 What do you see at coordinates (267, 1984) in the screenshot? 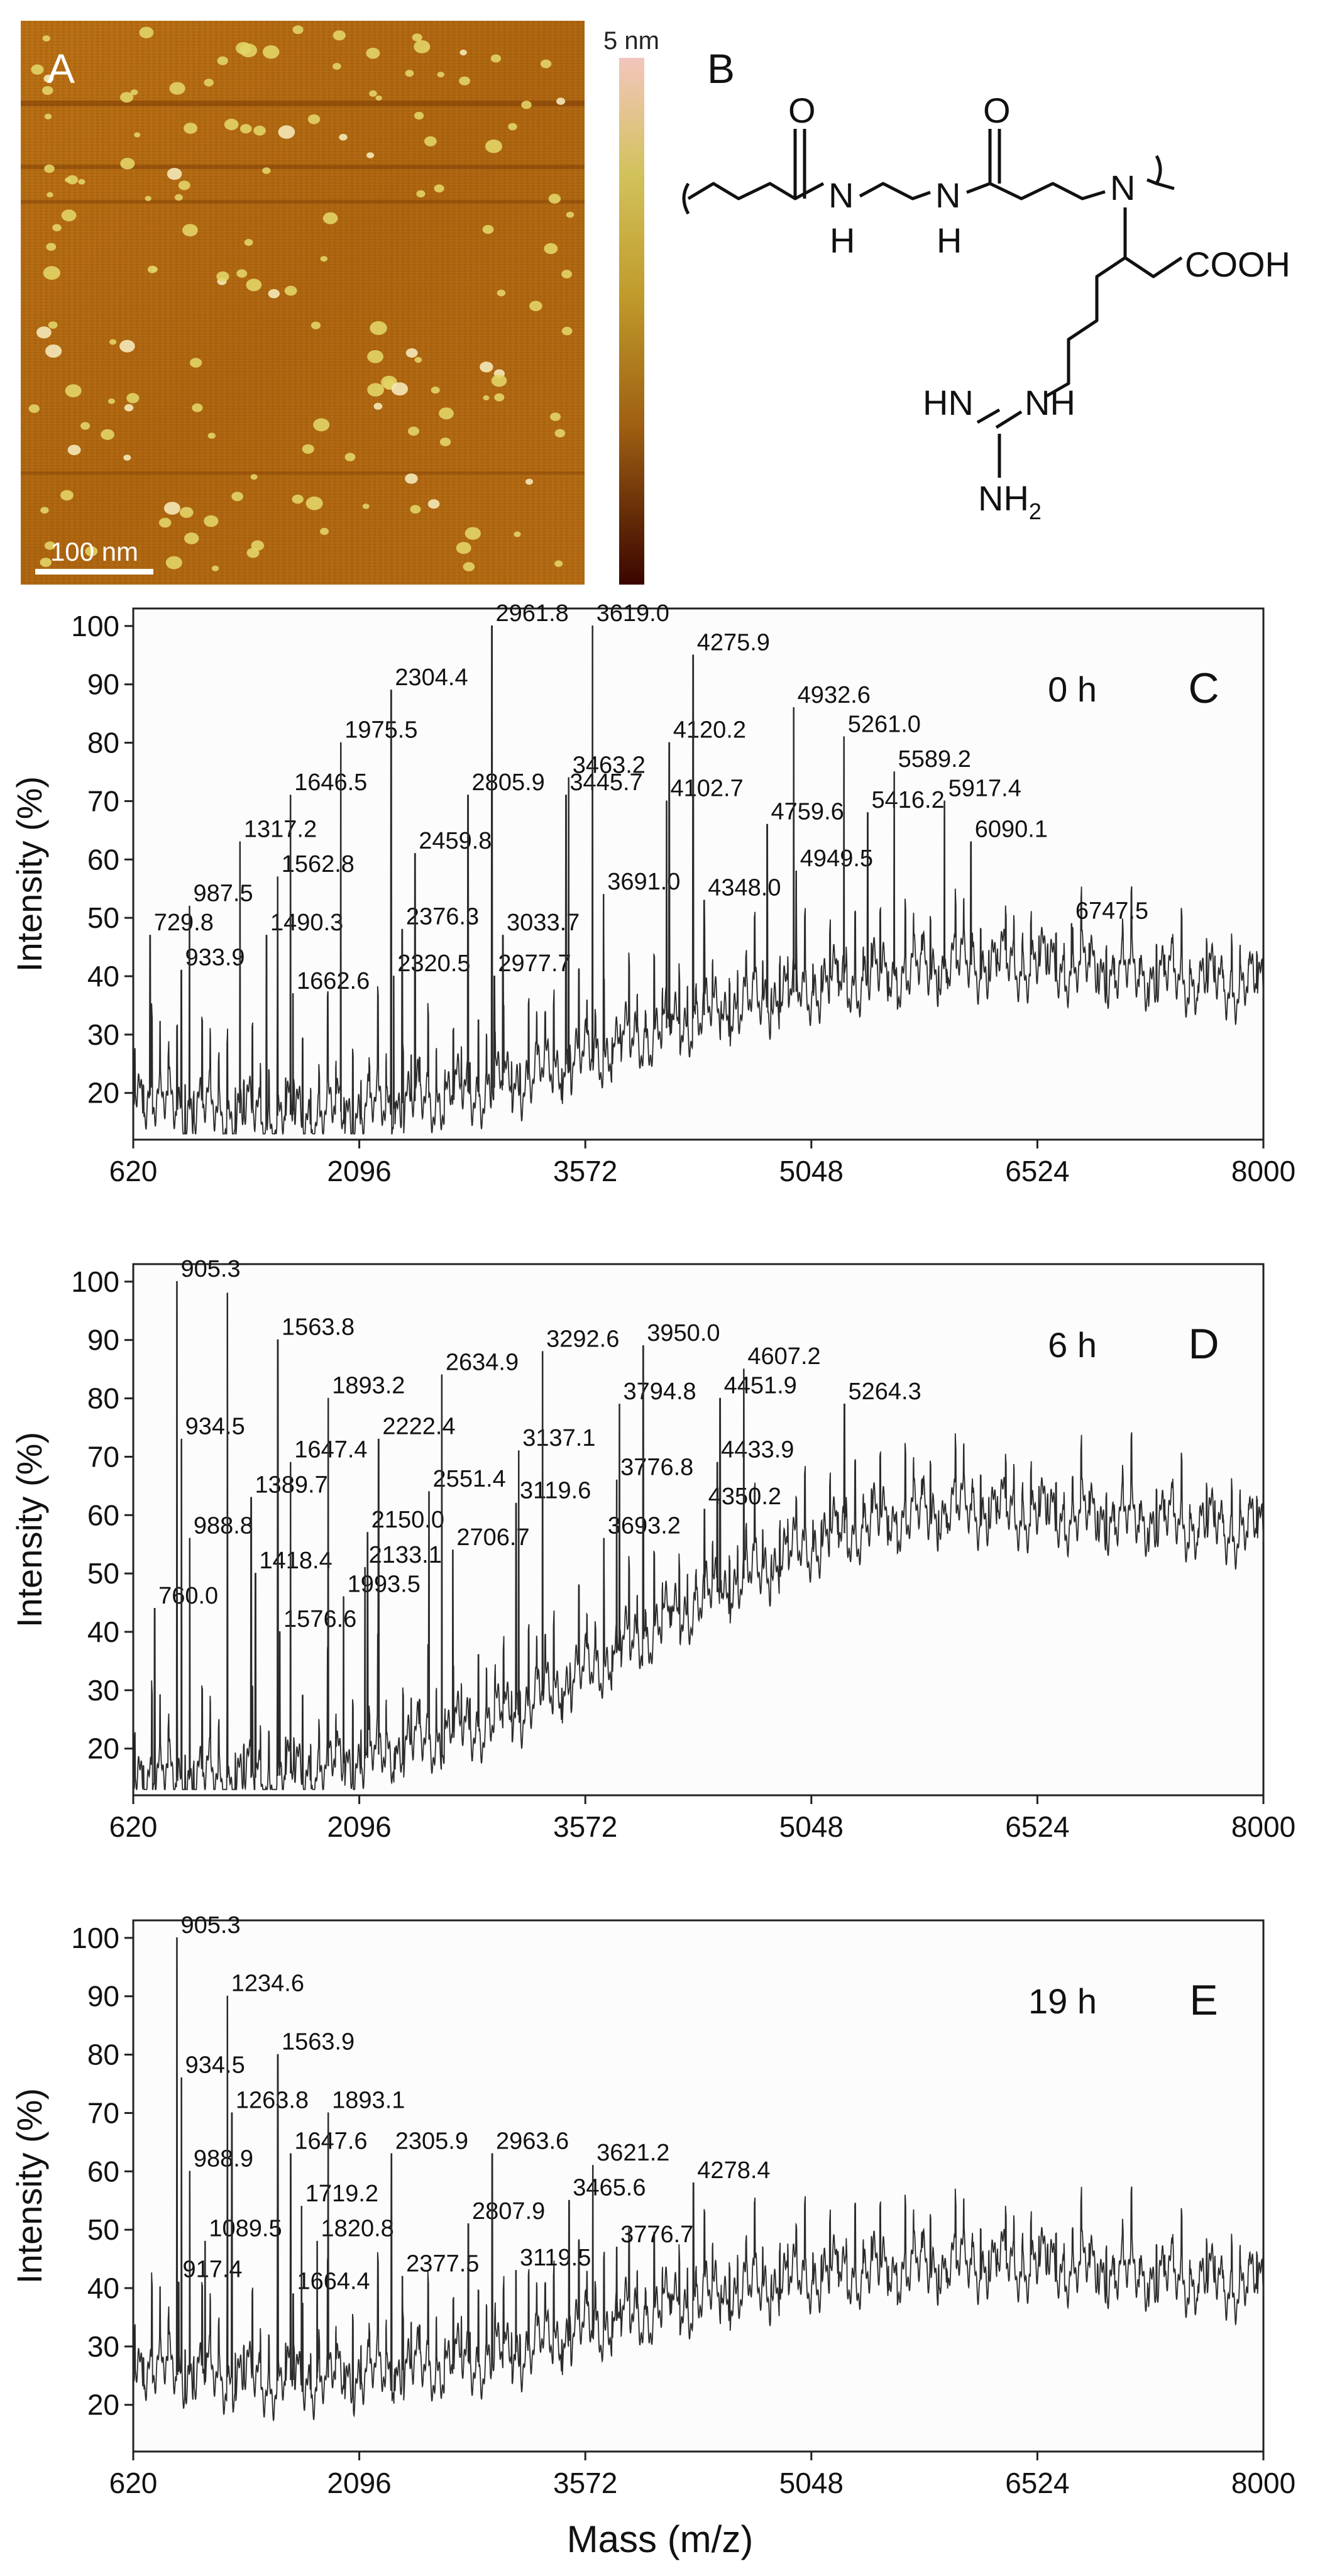
I see `peak-label: 1234.6` at bounding box center [267, 1984].